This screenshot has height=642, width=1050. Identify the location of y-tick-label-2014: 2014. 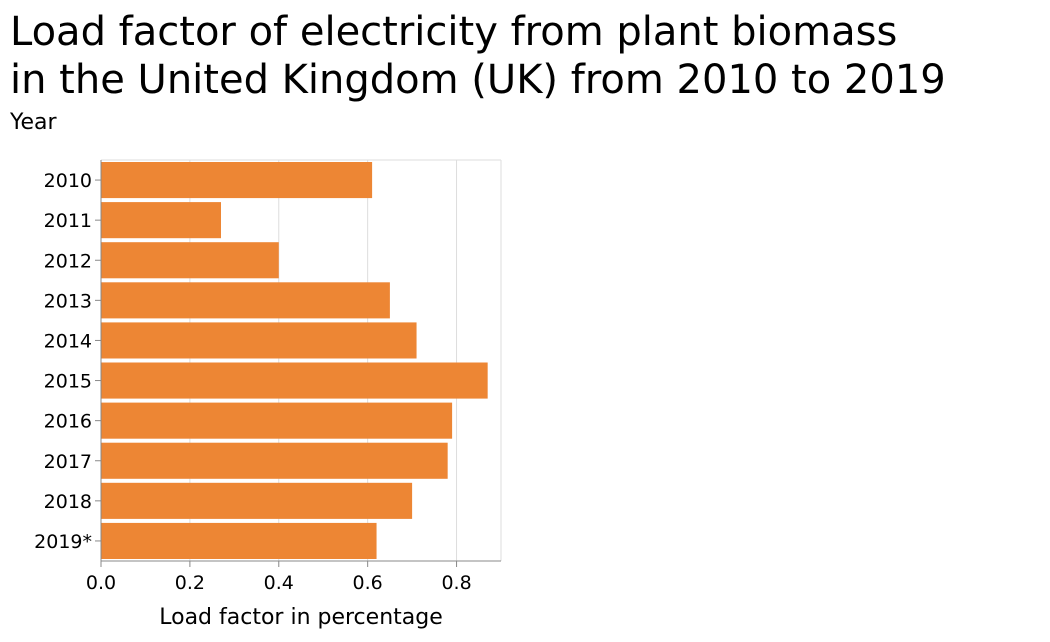
(68, 341).